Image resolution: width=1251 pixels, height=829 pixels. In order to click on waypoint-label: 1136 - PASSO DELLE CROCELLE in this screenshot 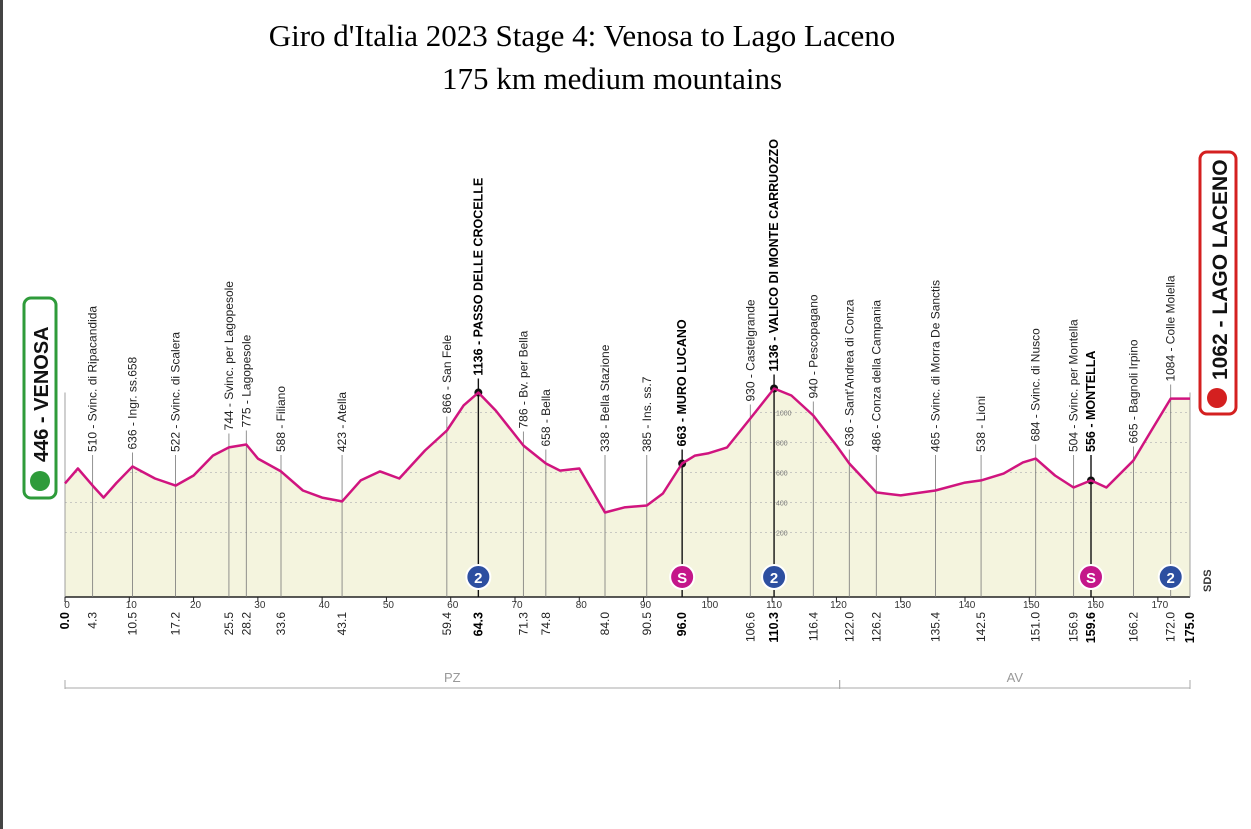, I will do `click(478, 277)`.